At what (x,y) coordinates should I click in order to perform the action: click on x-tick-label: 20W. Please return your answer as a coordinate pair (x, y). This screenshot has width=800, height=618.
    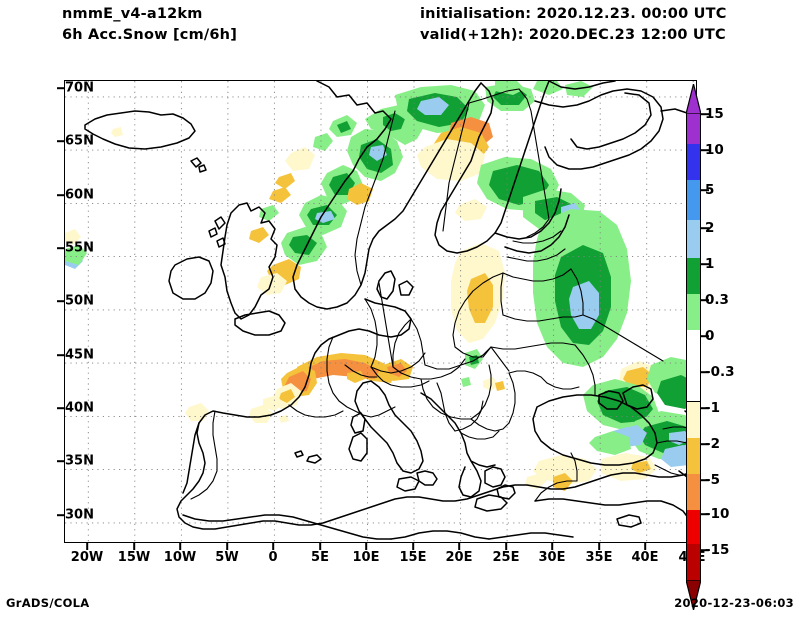
    Looking at the image, I should click on (87, 557).